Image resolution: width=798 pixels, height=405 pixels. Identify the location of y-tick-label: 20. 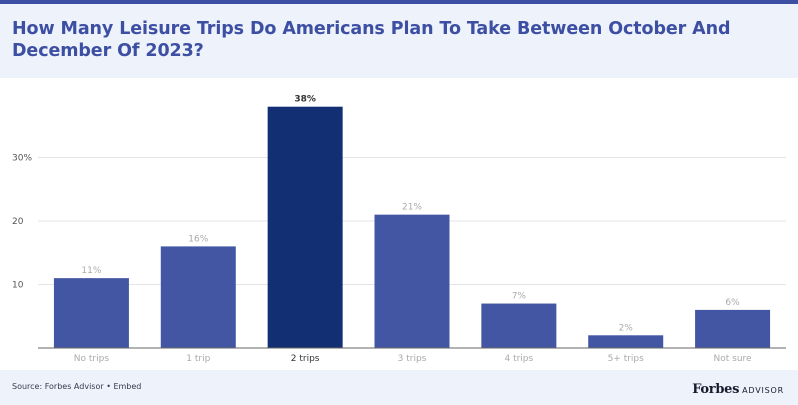
(18, 222).